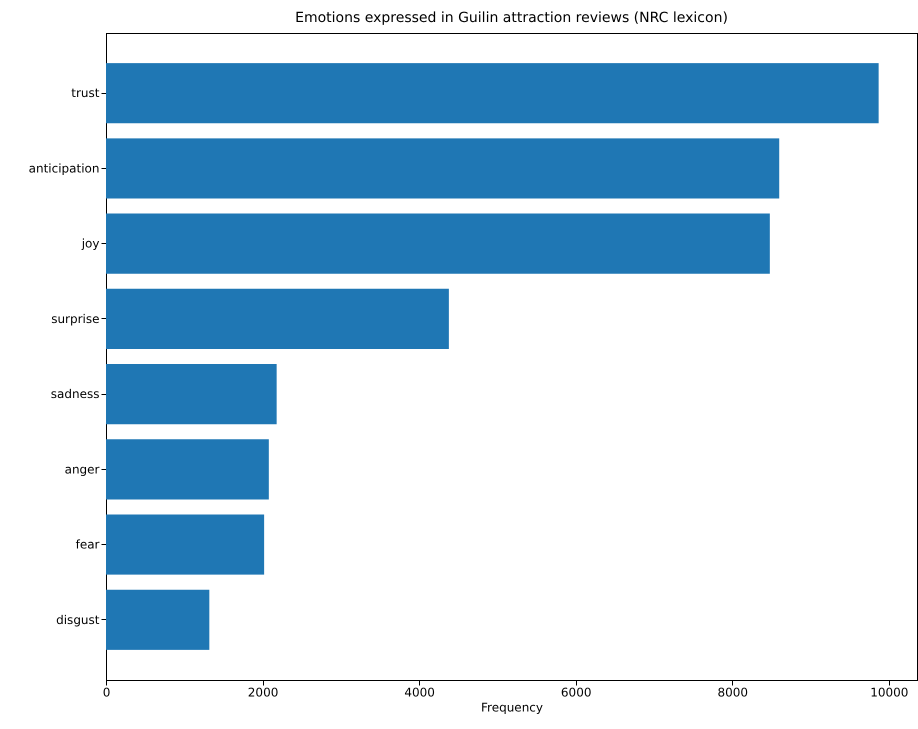 This screenshot has width=918, height=729. Describe the element at coordinates (512, 707) in the screenshot. I see `x-axis-title: Frequency` at that location.